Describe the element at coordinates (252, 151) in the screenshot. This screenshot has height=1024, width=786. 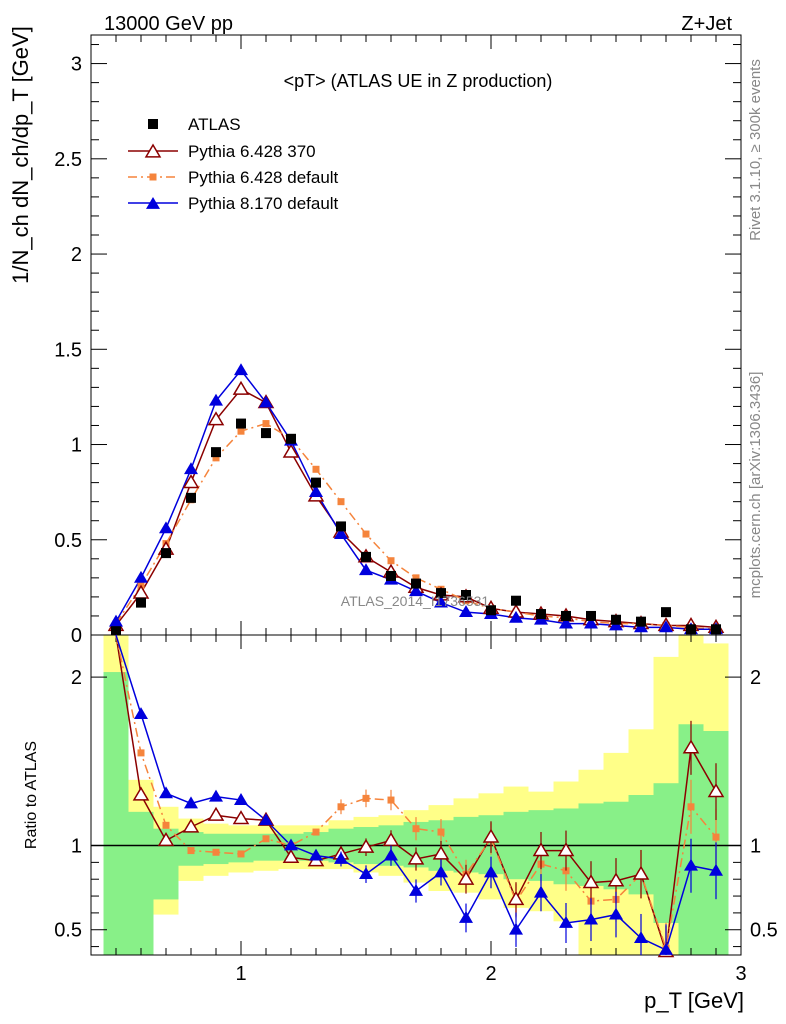
I see `legend-label: Pythia 6.428 370` at that location.